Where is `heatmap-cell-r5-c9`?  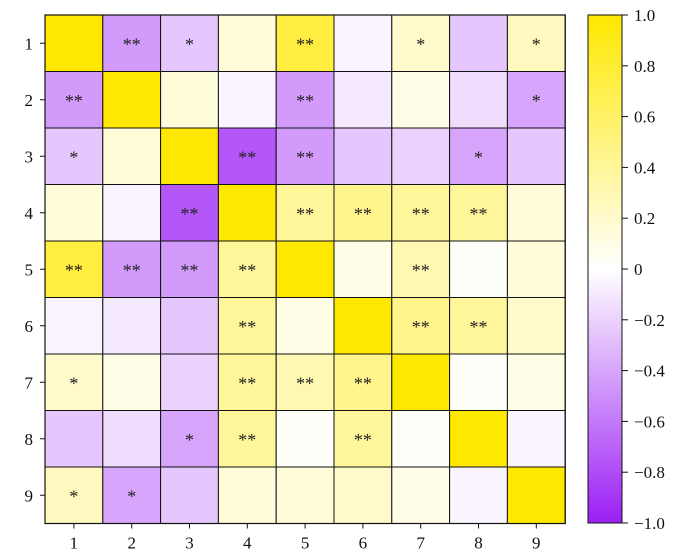 heatmap-cell-r5-c9 is located at coordinates (536, 269).